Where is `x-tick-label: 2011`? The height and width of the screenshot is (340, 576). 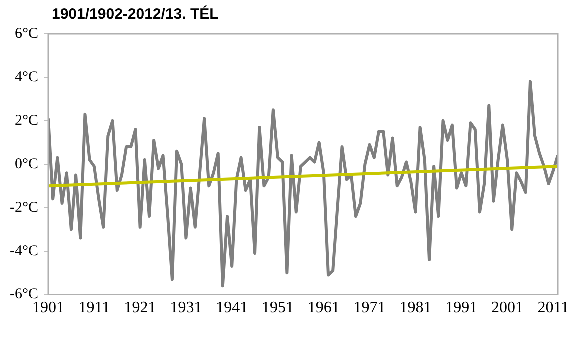
x-tick-label: 2011 is located at coordinates (554, 308).